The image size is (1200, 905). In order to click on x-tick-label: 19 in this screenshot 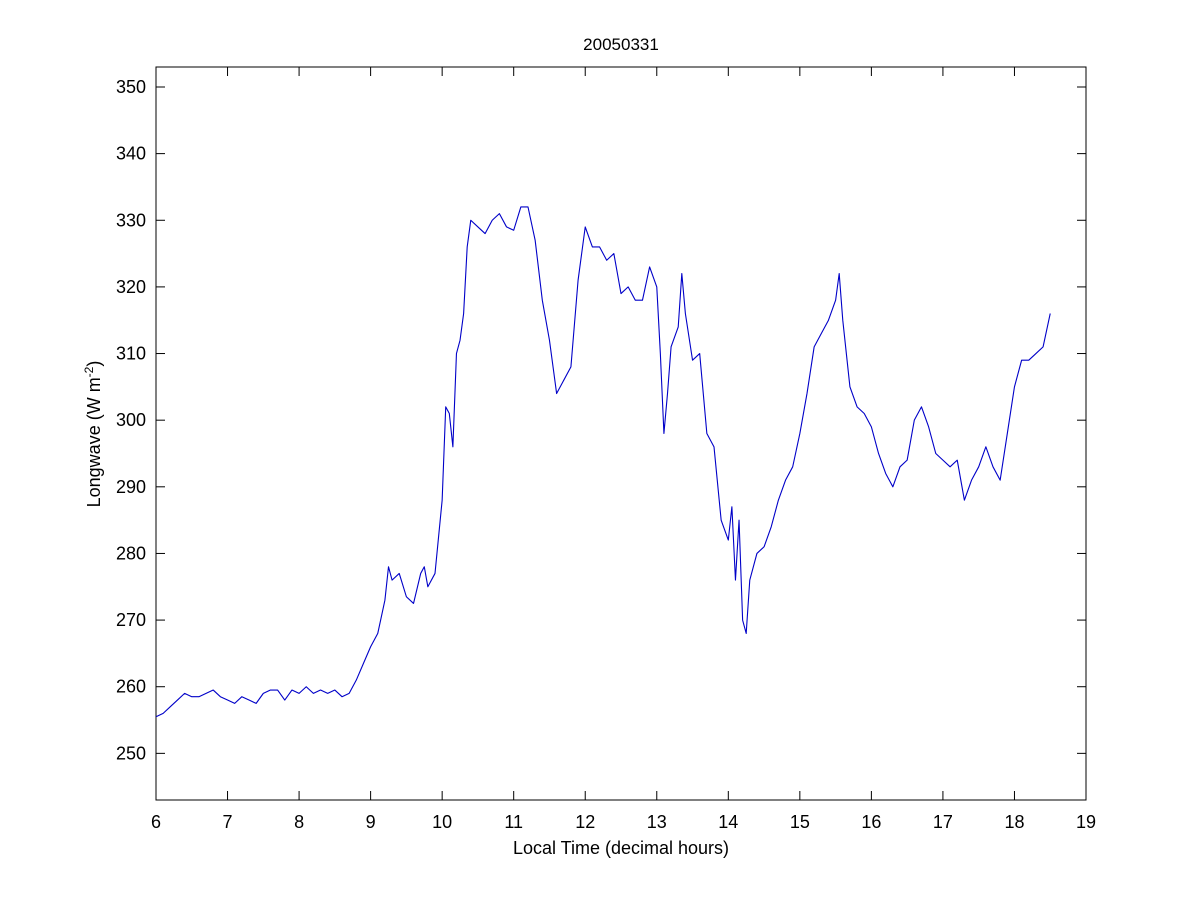, I will do `click(1086, 822)`.